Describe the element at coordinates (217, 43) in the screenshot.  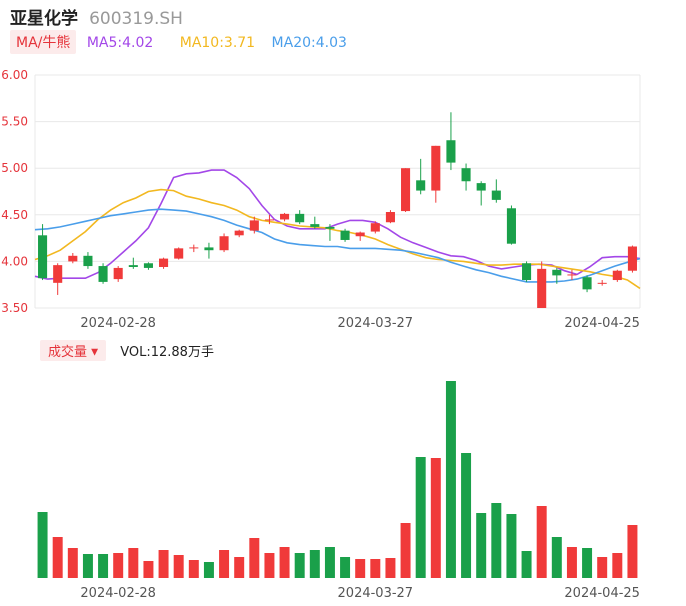
I see `ma10-label: MA10:3.71` at that location.